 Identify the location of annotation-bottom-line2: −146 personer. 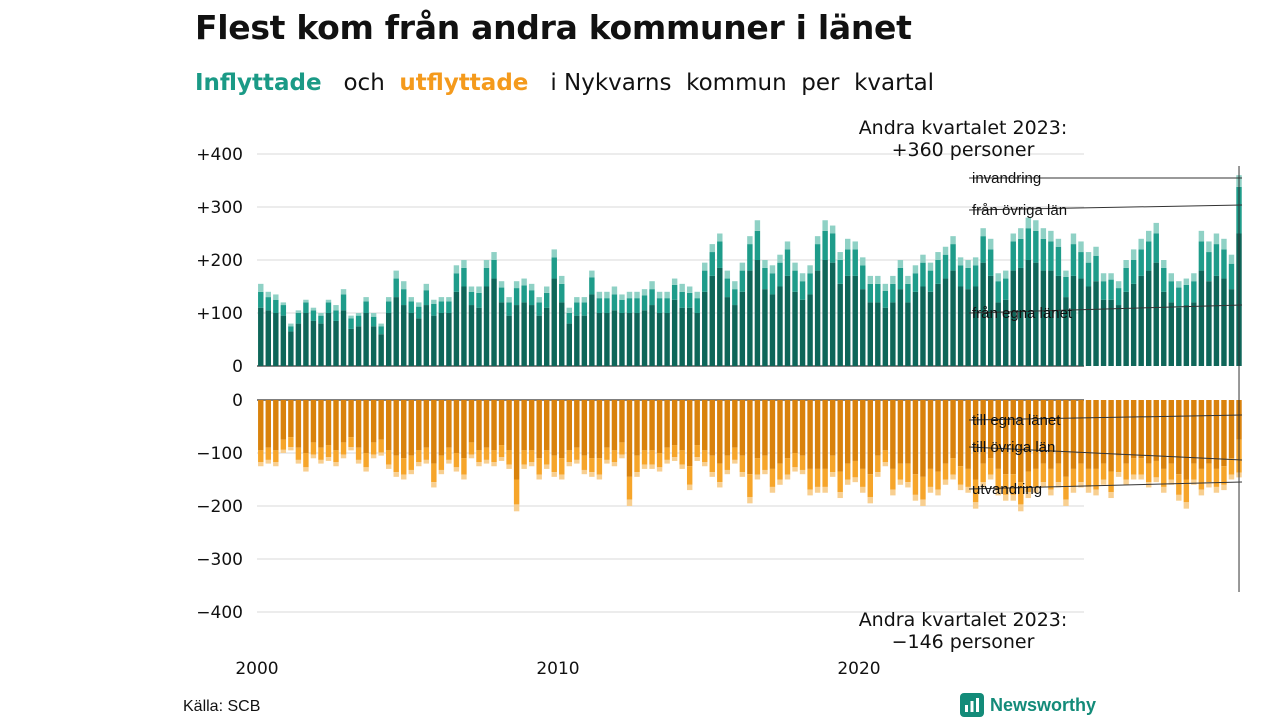
(963, 642).